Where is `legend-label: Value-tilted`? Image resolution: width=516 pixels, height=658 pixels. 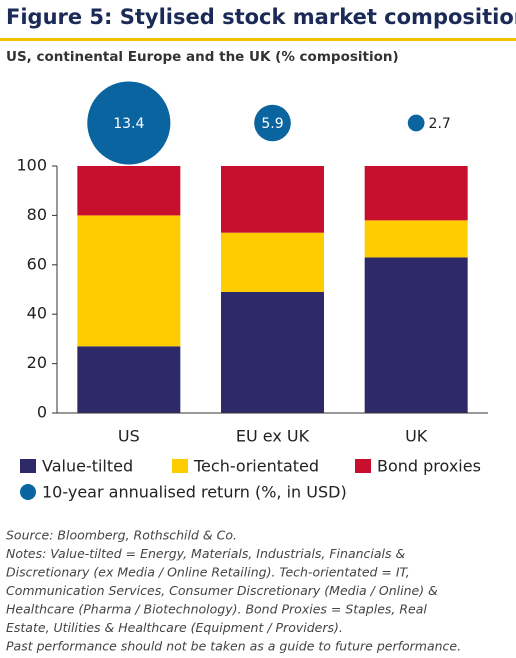
legend-label: Value-tilted is located at coordinates (87, 466).